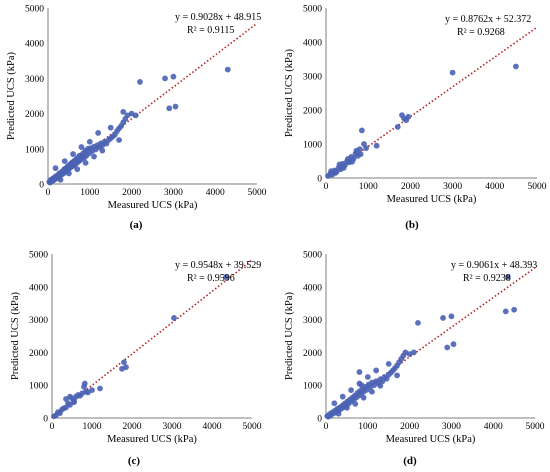 This screenshot has height=472, width=550. I want to click on r-squared: R² = 0.9115, so click(210, 30).